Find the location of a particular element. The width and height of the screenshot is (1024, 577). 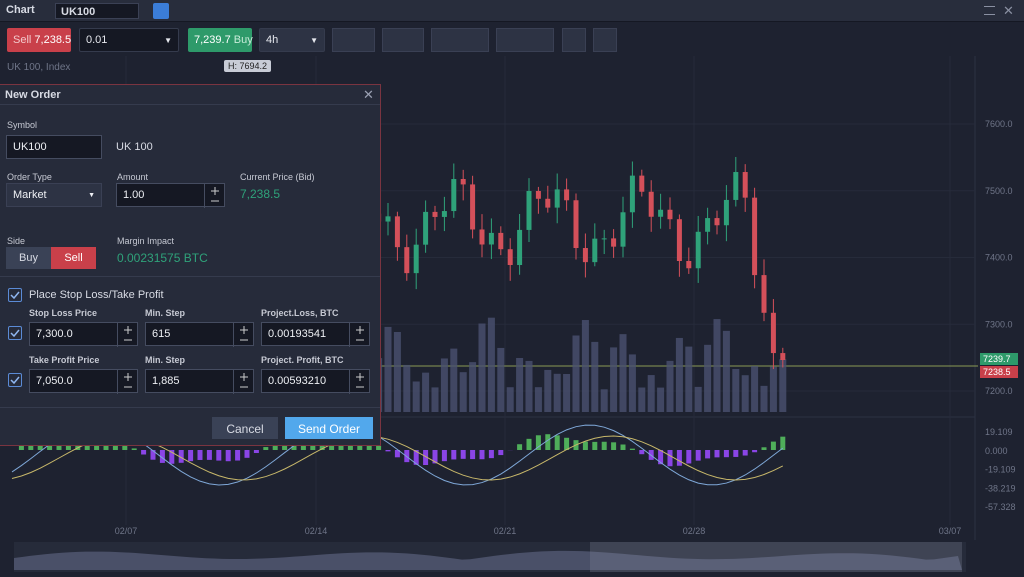

step-field: 1,885 is located at coordinates (199, 381).